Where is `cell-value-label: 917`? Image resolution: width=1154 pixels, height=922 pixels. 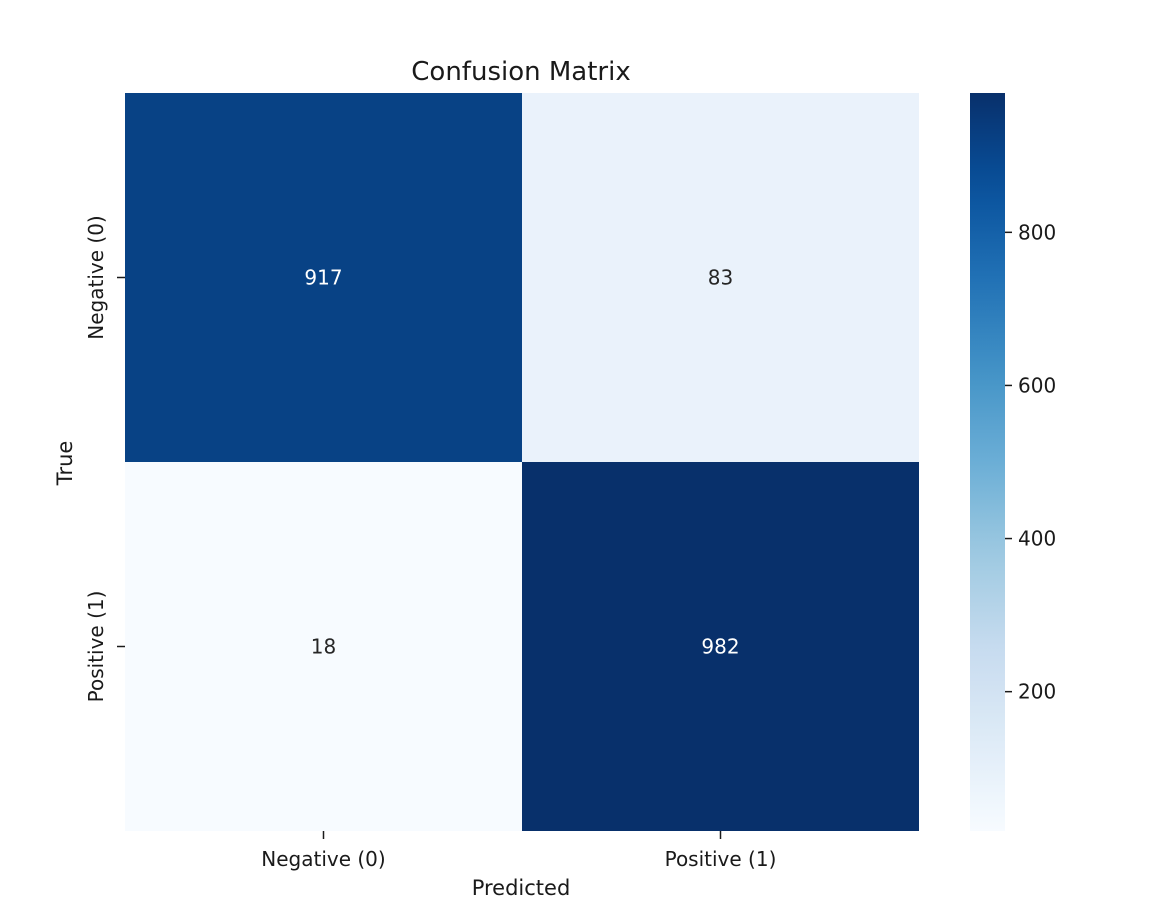 cell-value-label: 917 is located at coordinates (323, 278).